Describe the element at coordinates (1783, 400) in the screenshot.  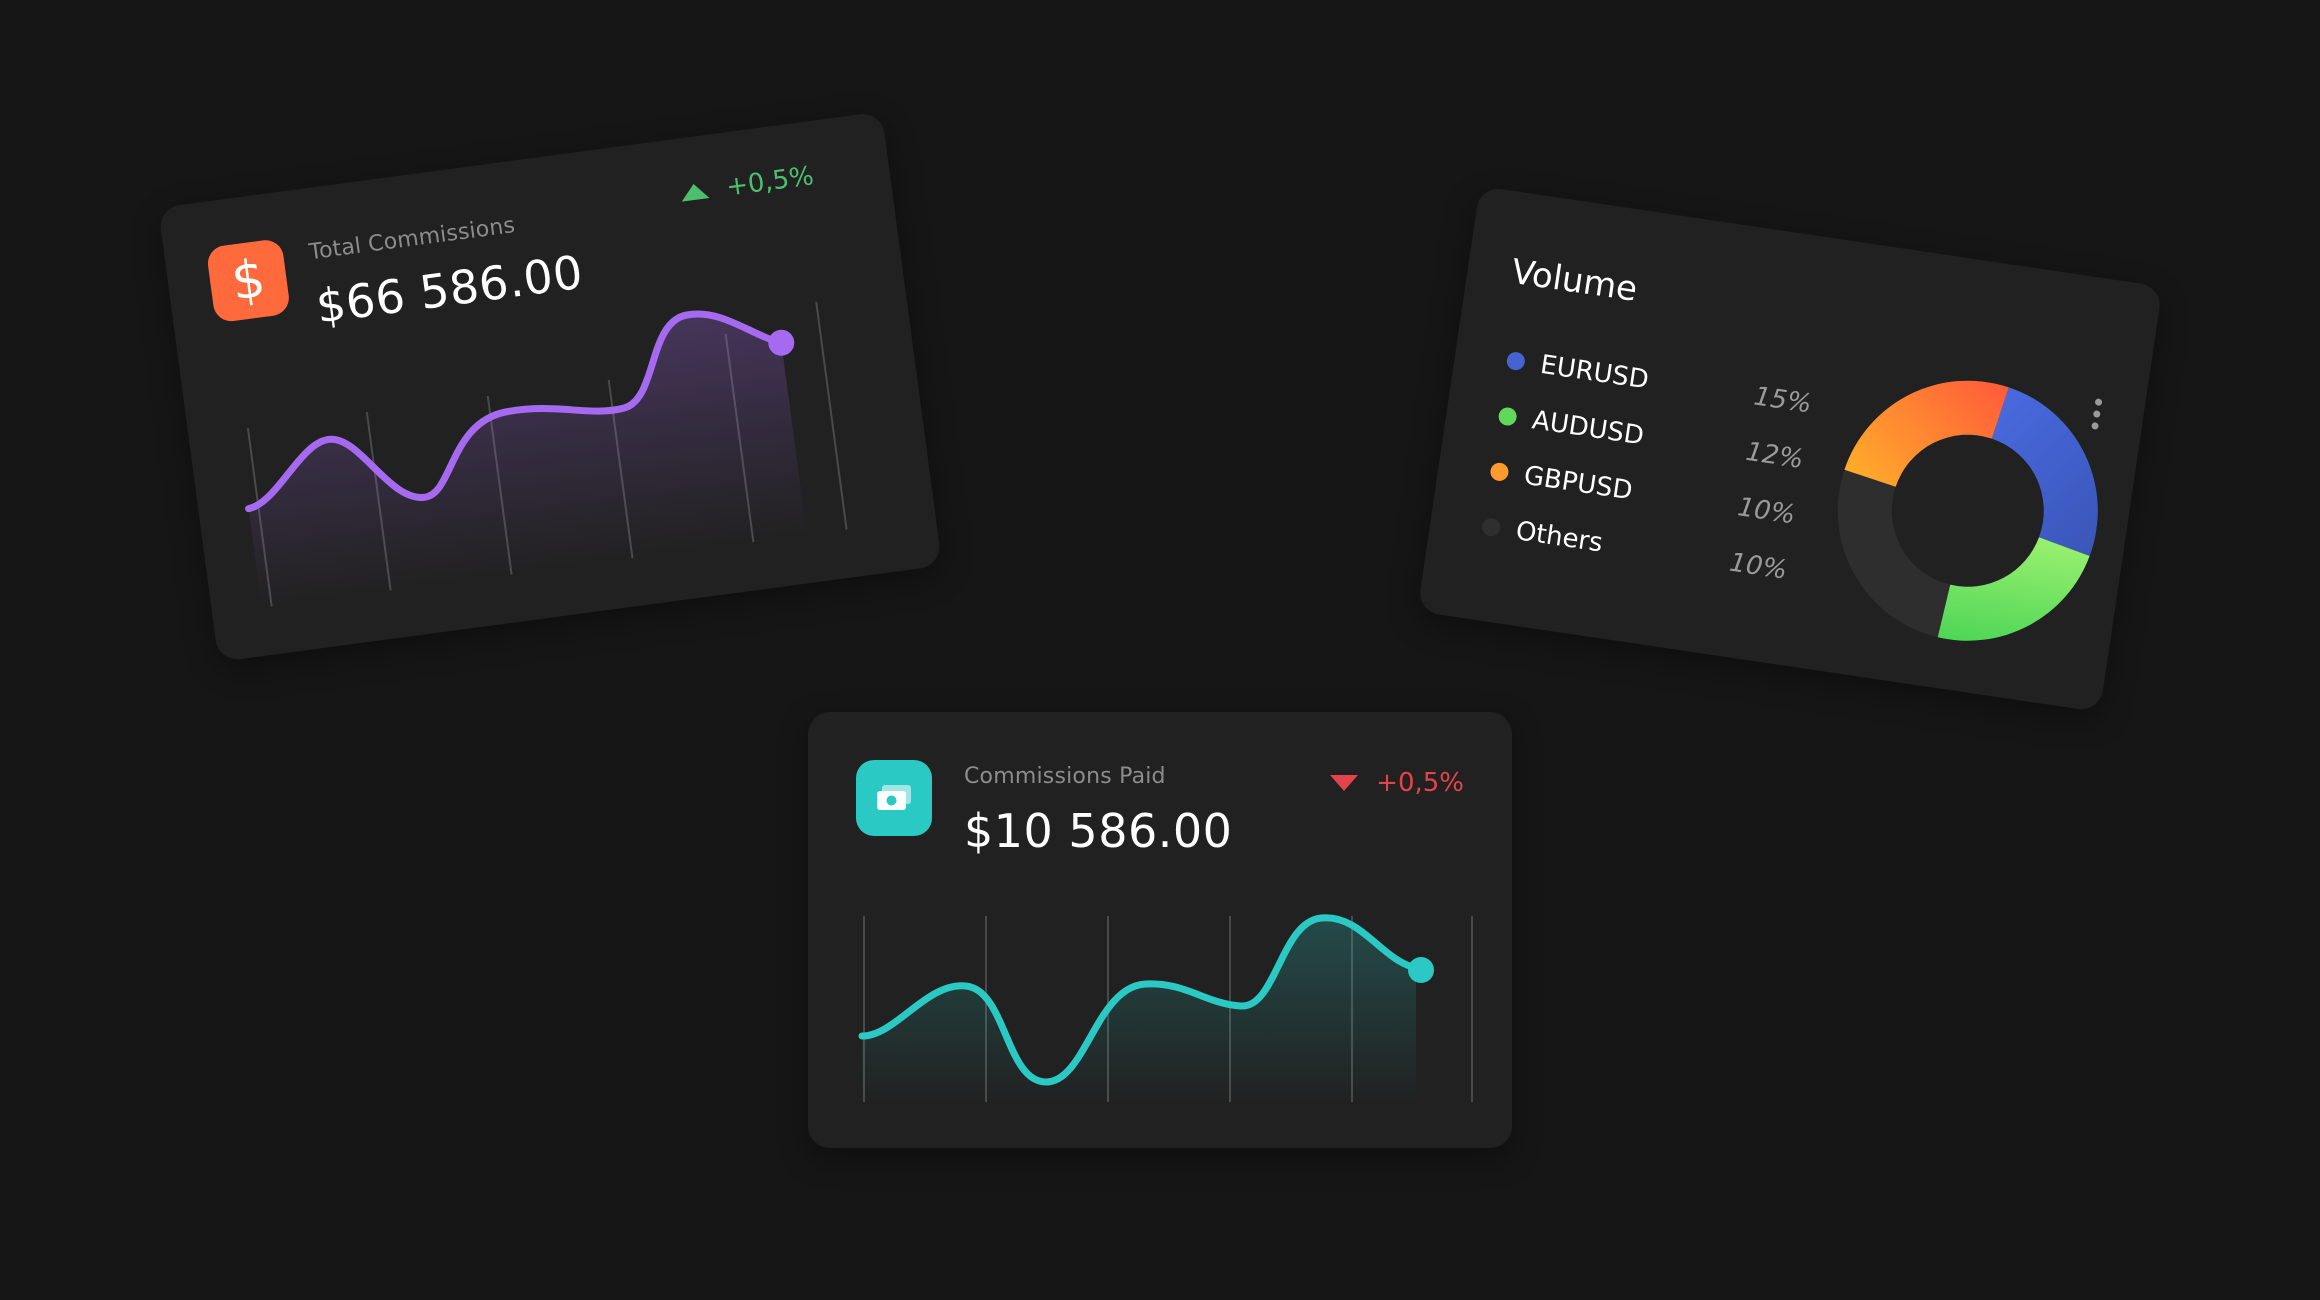
I see `legend-percent: 15%` at that location.